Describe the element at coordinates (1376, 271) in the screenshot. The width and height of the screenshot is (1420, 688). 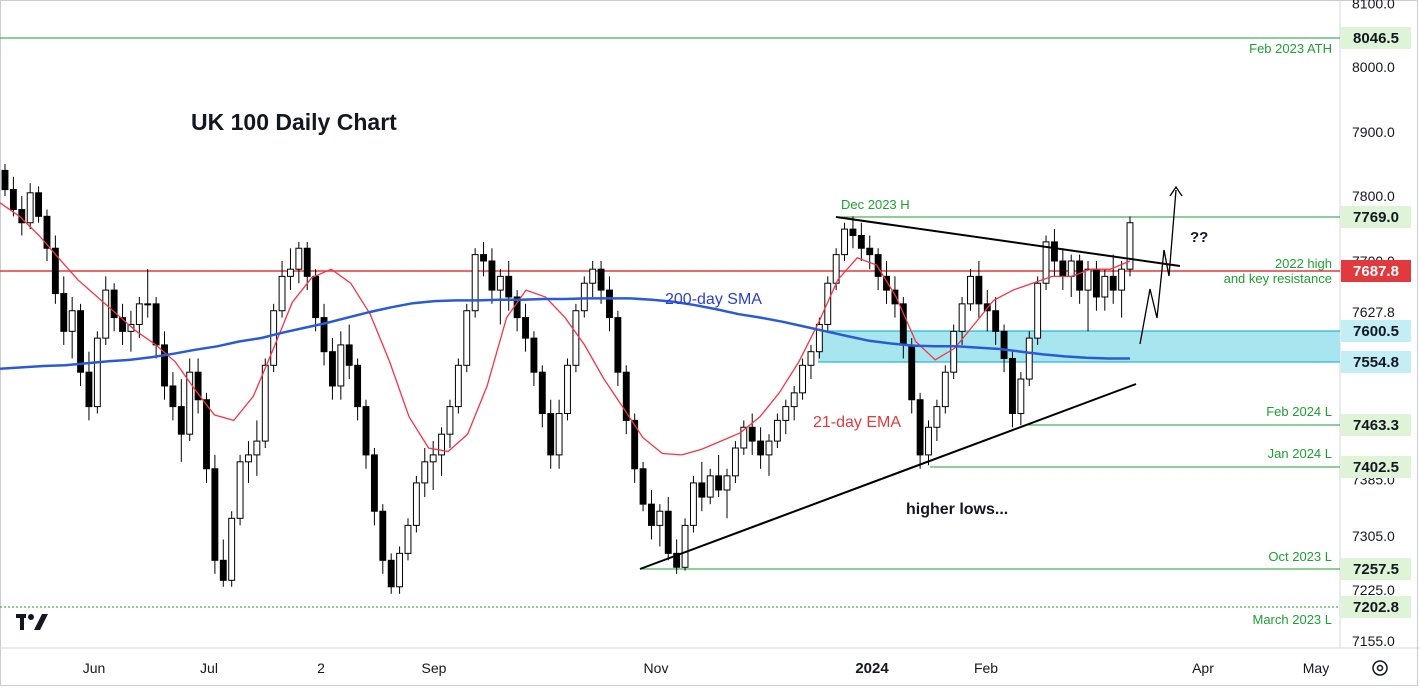
I see `price-tag-label-2: 7687.8` at that location.